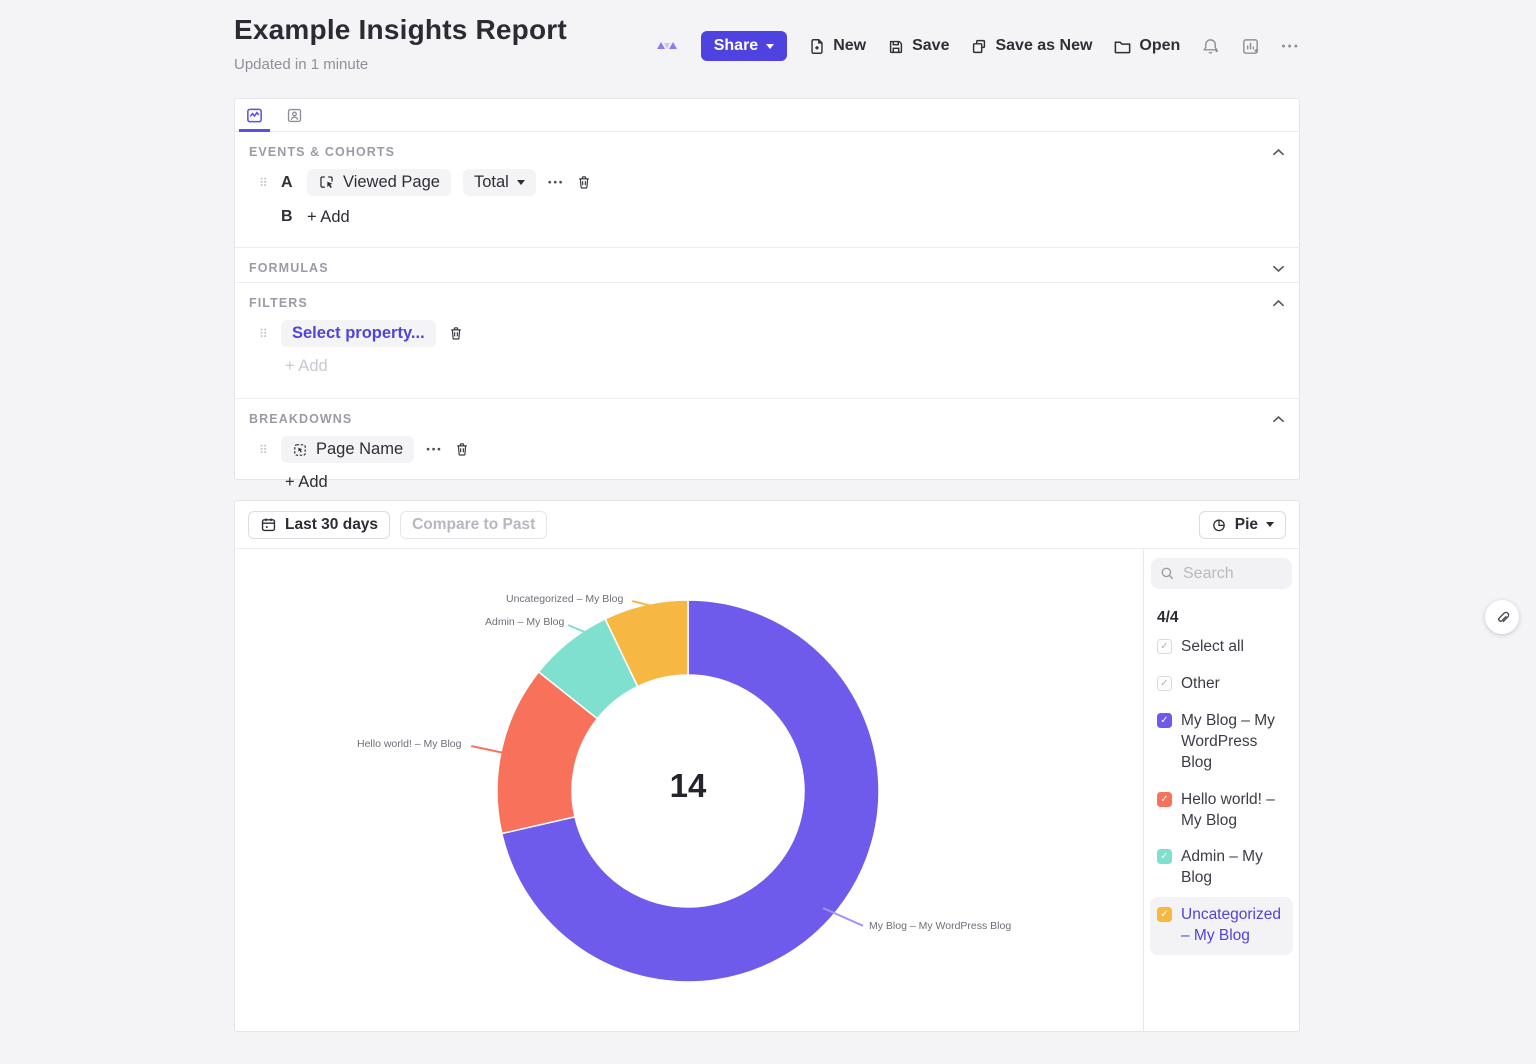  I want to click on event-more-options: ●●●, so click(556, 182).